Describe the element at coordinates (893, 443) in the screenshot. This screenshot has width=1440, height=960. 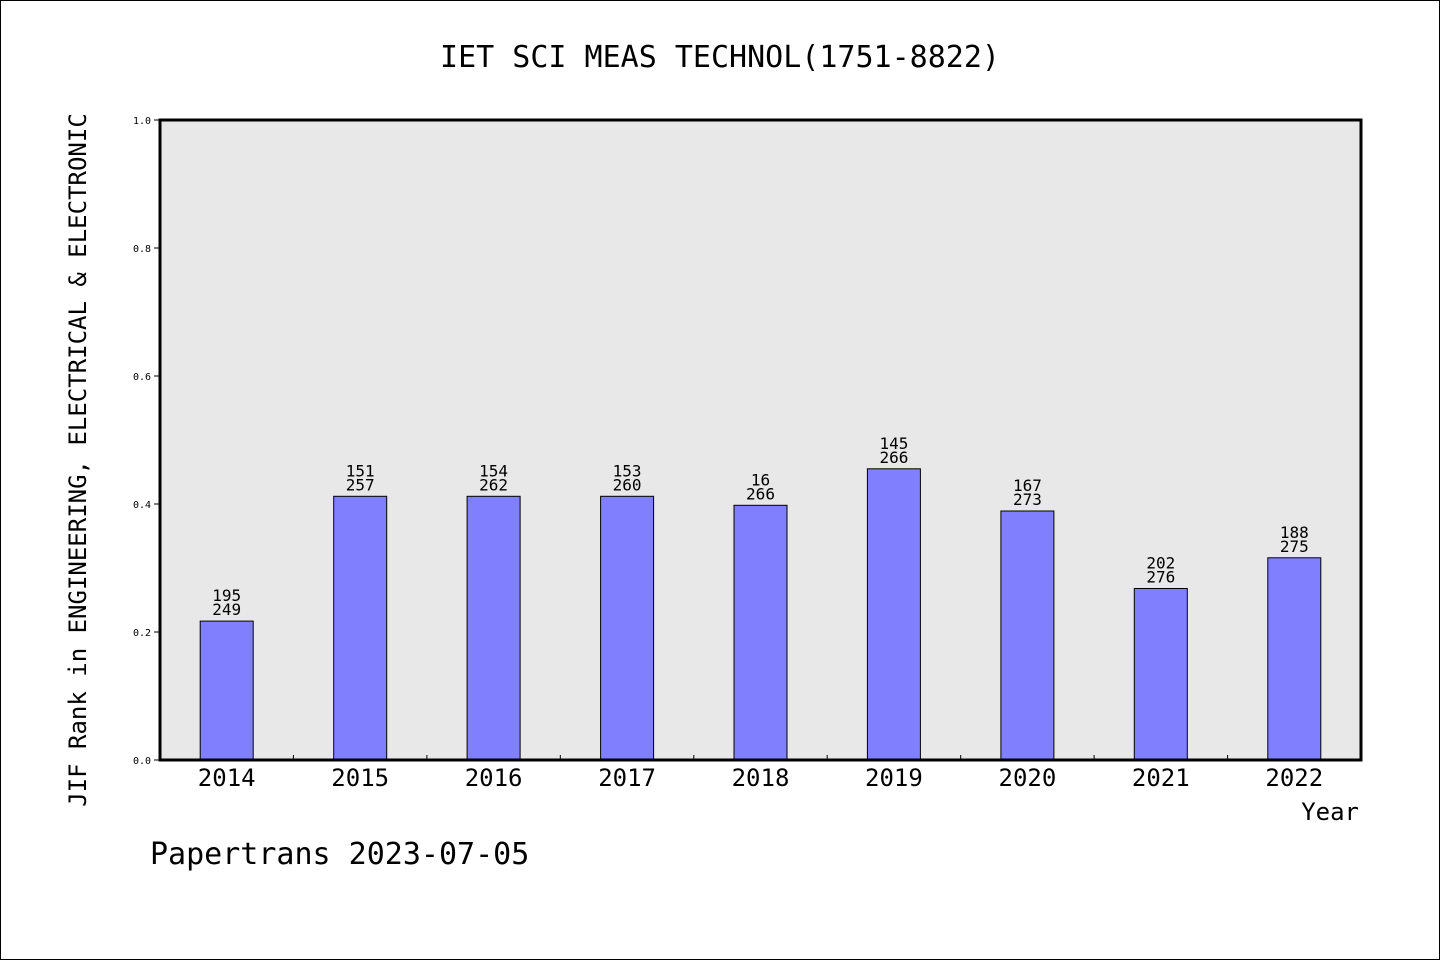
I see `bar-rank-label: 145` at that location.